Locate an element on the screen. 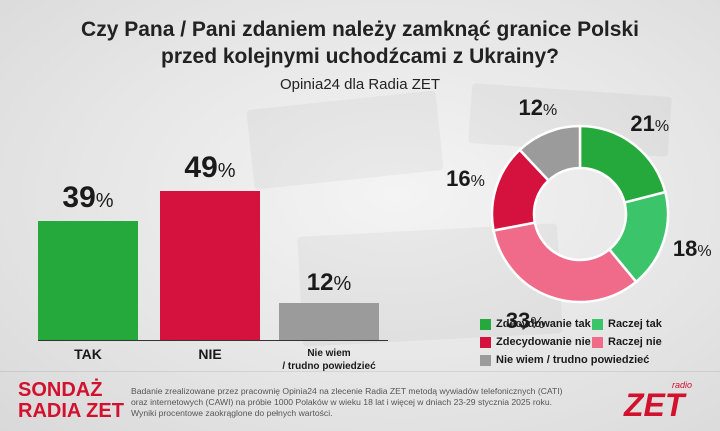 The height and width of the screenshot is (431, 720). brand-logo-sondaz: SONDAŻ RADIA ZET is located at coordinates (71, 401).